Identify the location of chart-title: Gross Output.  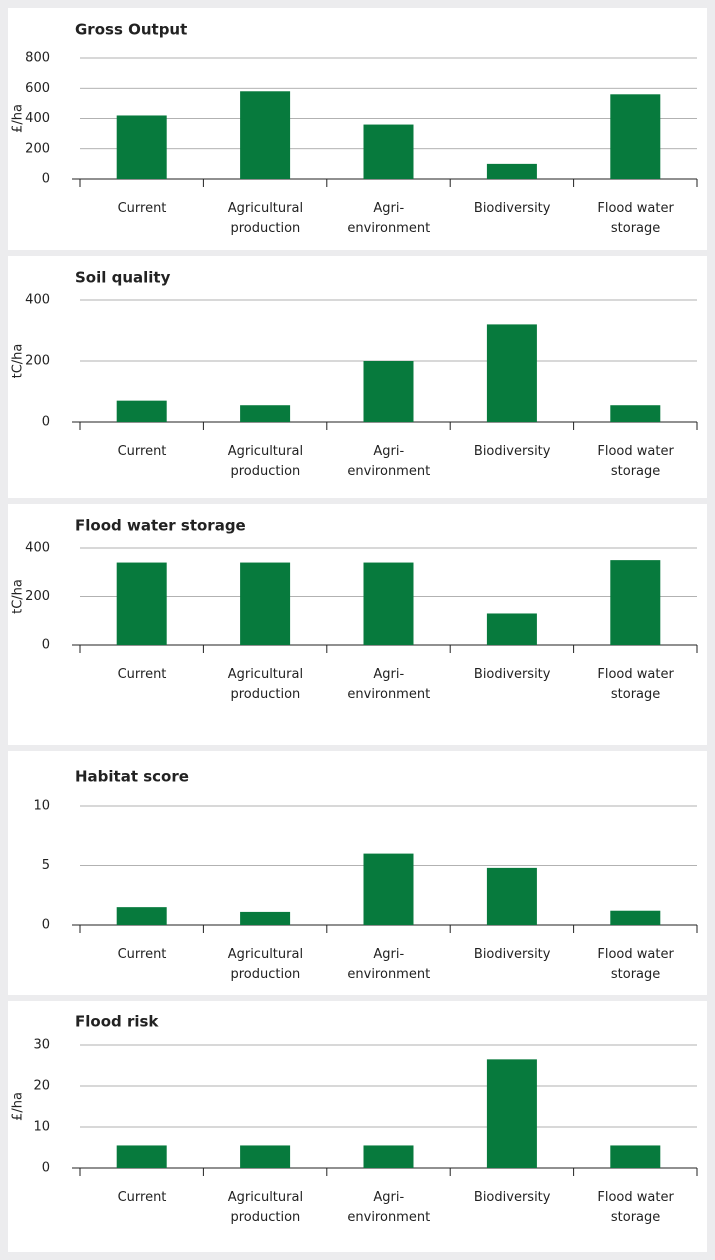
(131, 30).